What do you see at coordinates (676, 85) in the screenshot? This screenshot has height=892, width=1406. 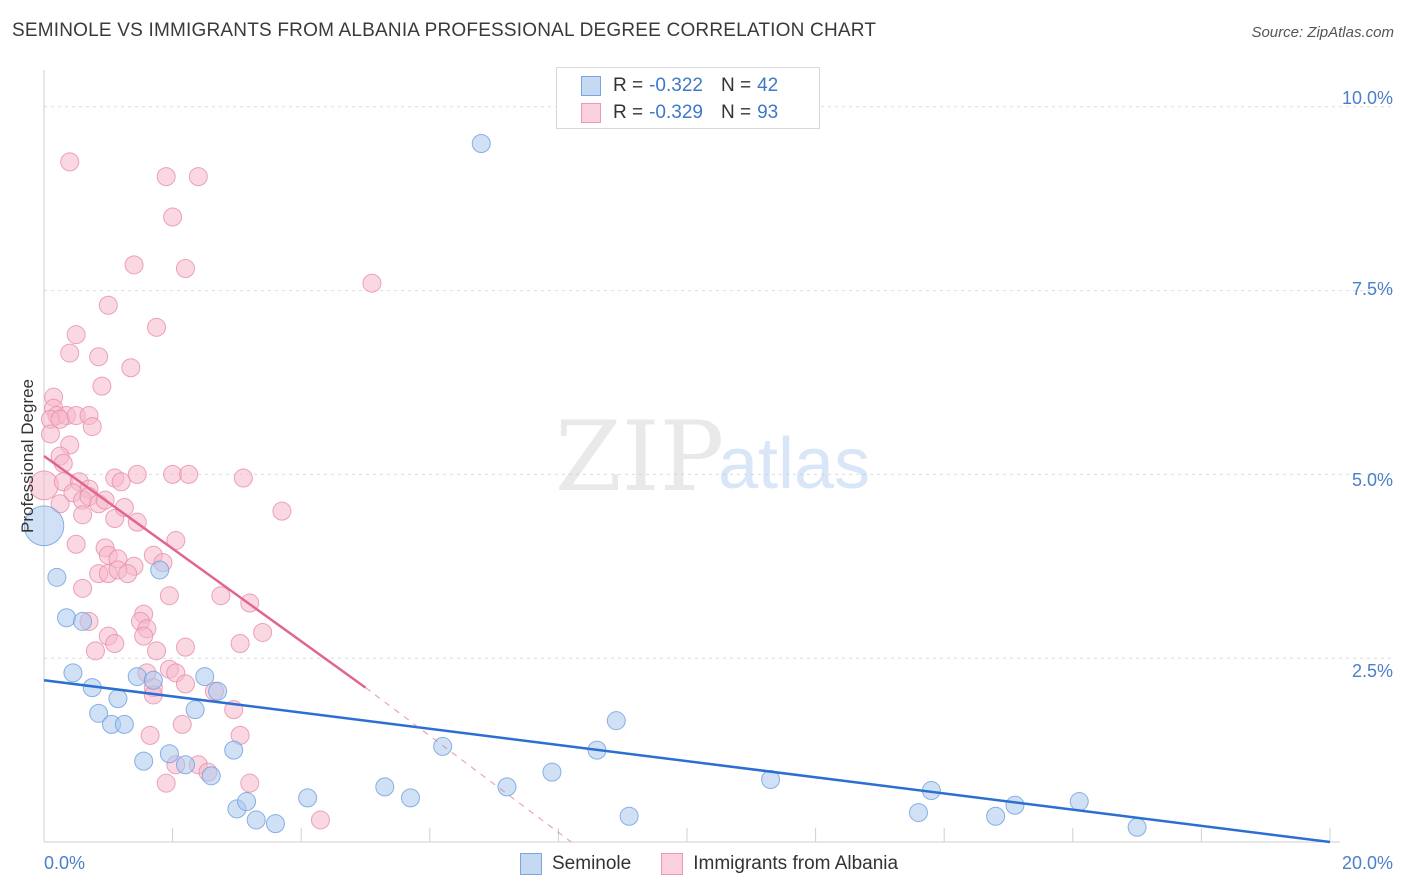 I see `seminole-r-value: -0.322` at bounding box center [676, 85].